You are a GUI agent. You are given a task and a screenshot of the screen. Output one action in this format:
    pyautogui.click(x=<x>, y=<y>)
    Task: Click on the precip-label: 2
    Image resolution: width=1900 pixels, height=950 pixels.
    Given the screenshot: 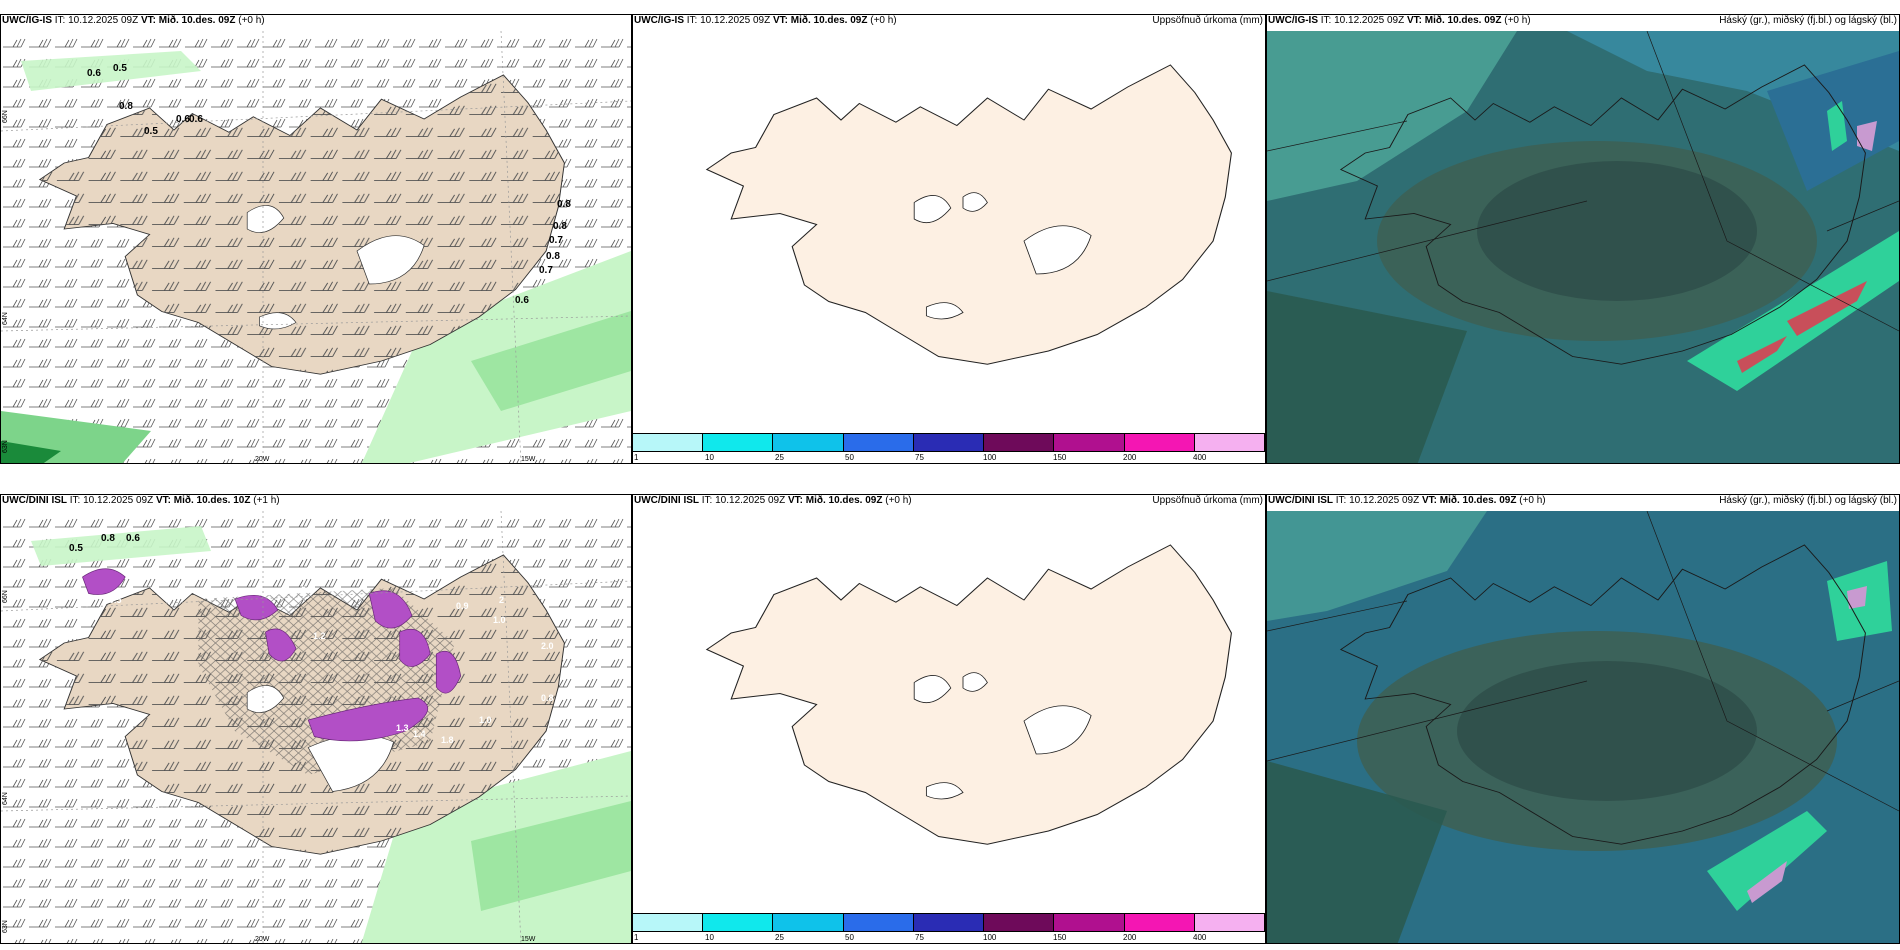 What is the action you would take?
    pyautogui.click(x=501, y=600)
    